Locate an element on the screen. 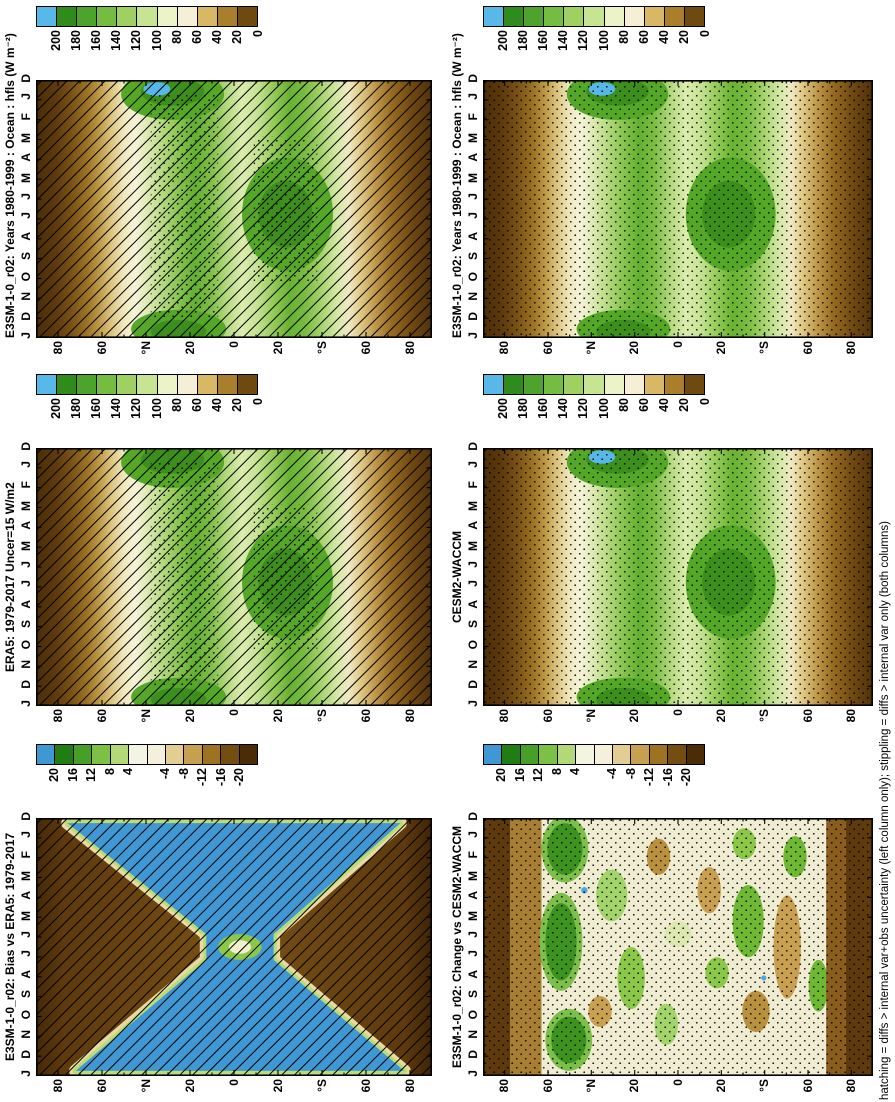  hatch-overlay is located at coordinates (234, 947).